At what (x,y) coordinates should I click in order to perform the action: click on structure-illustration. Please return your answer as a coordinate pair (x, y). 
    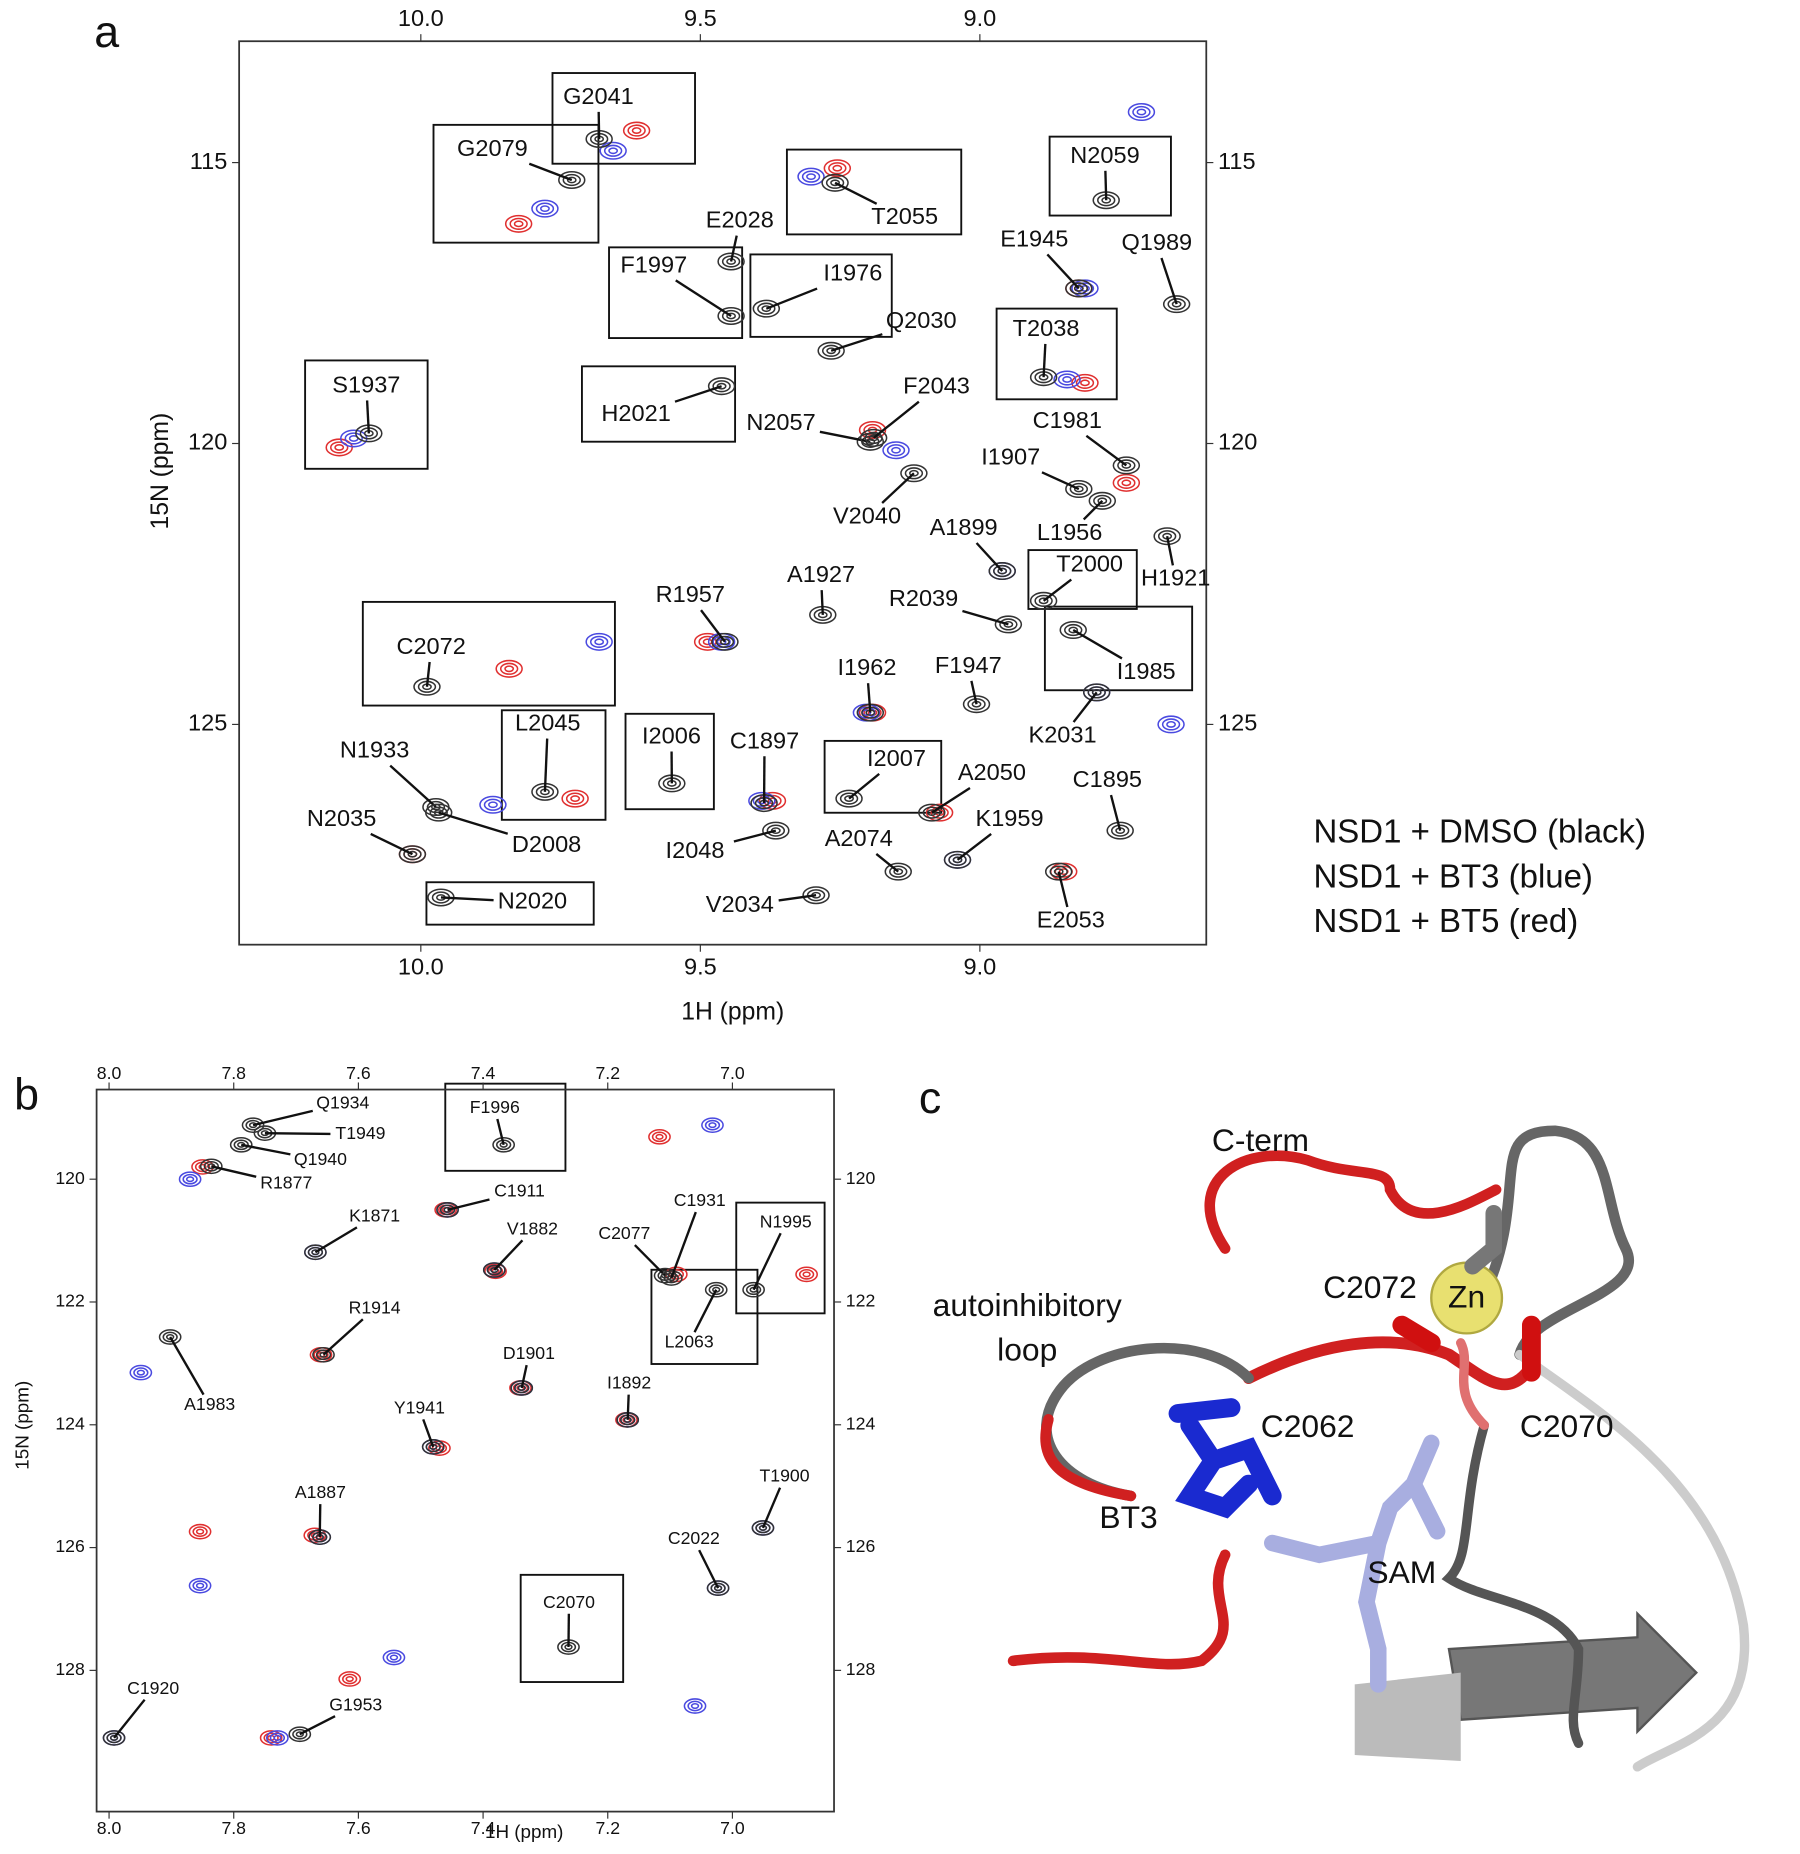
    Looking at the image, I should click on (1378, 1448).